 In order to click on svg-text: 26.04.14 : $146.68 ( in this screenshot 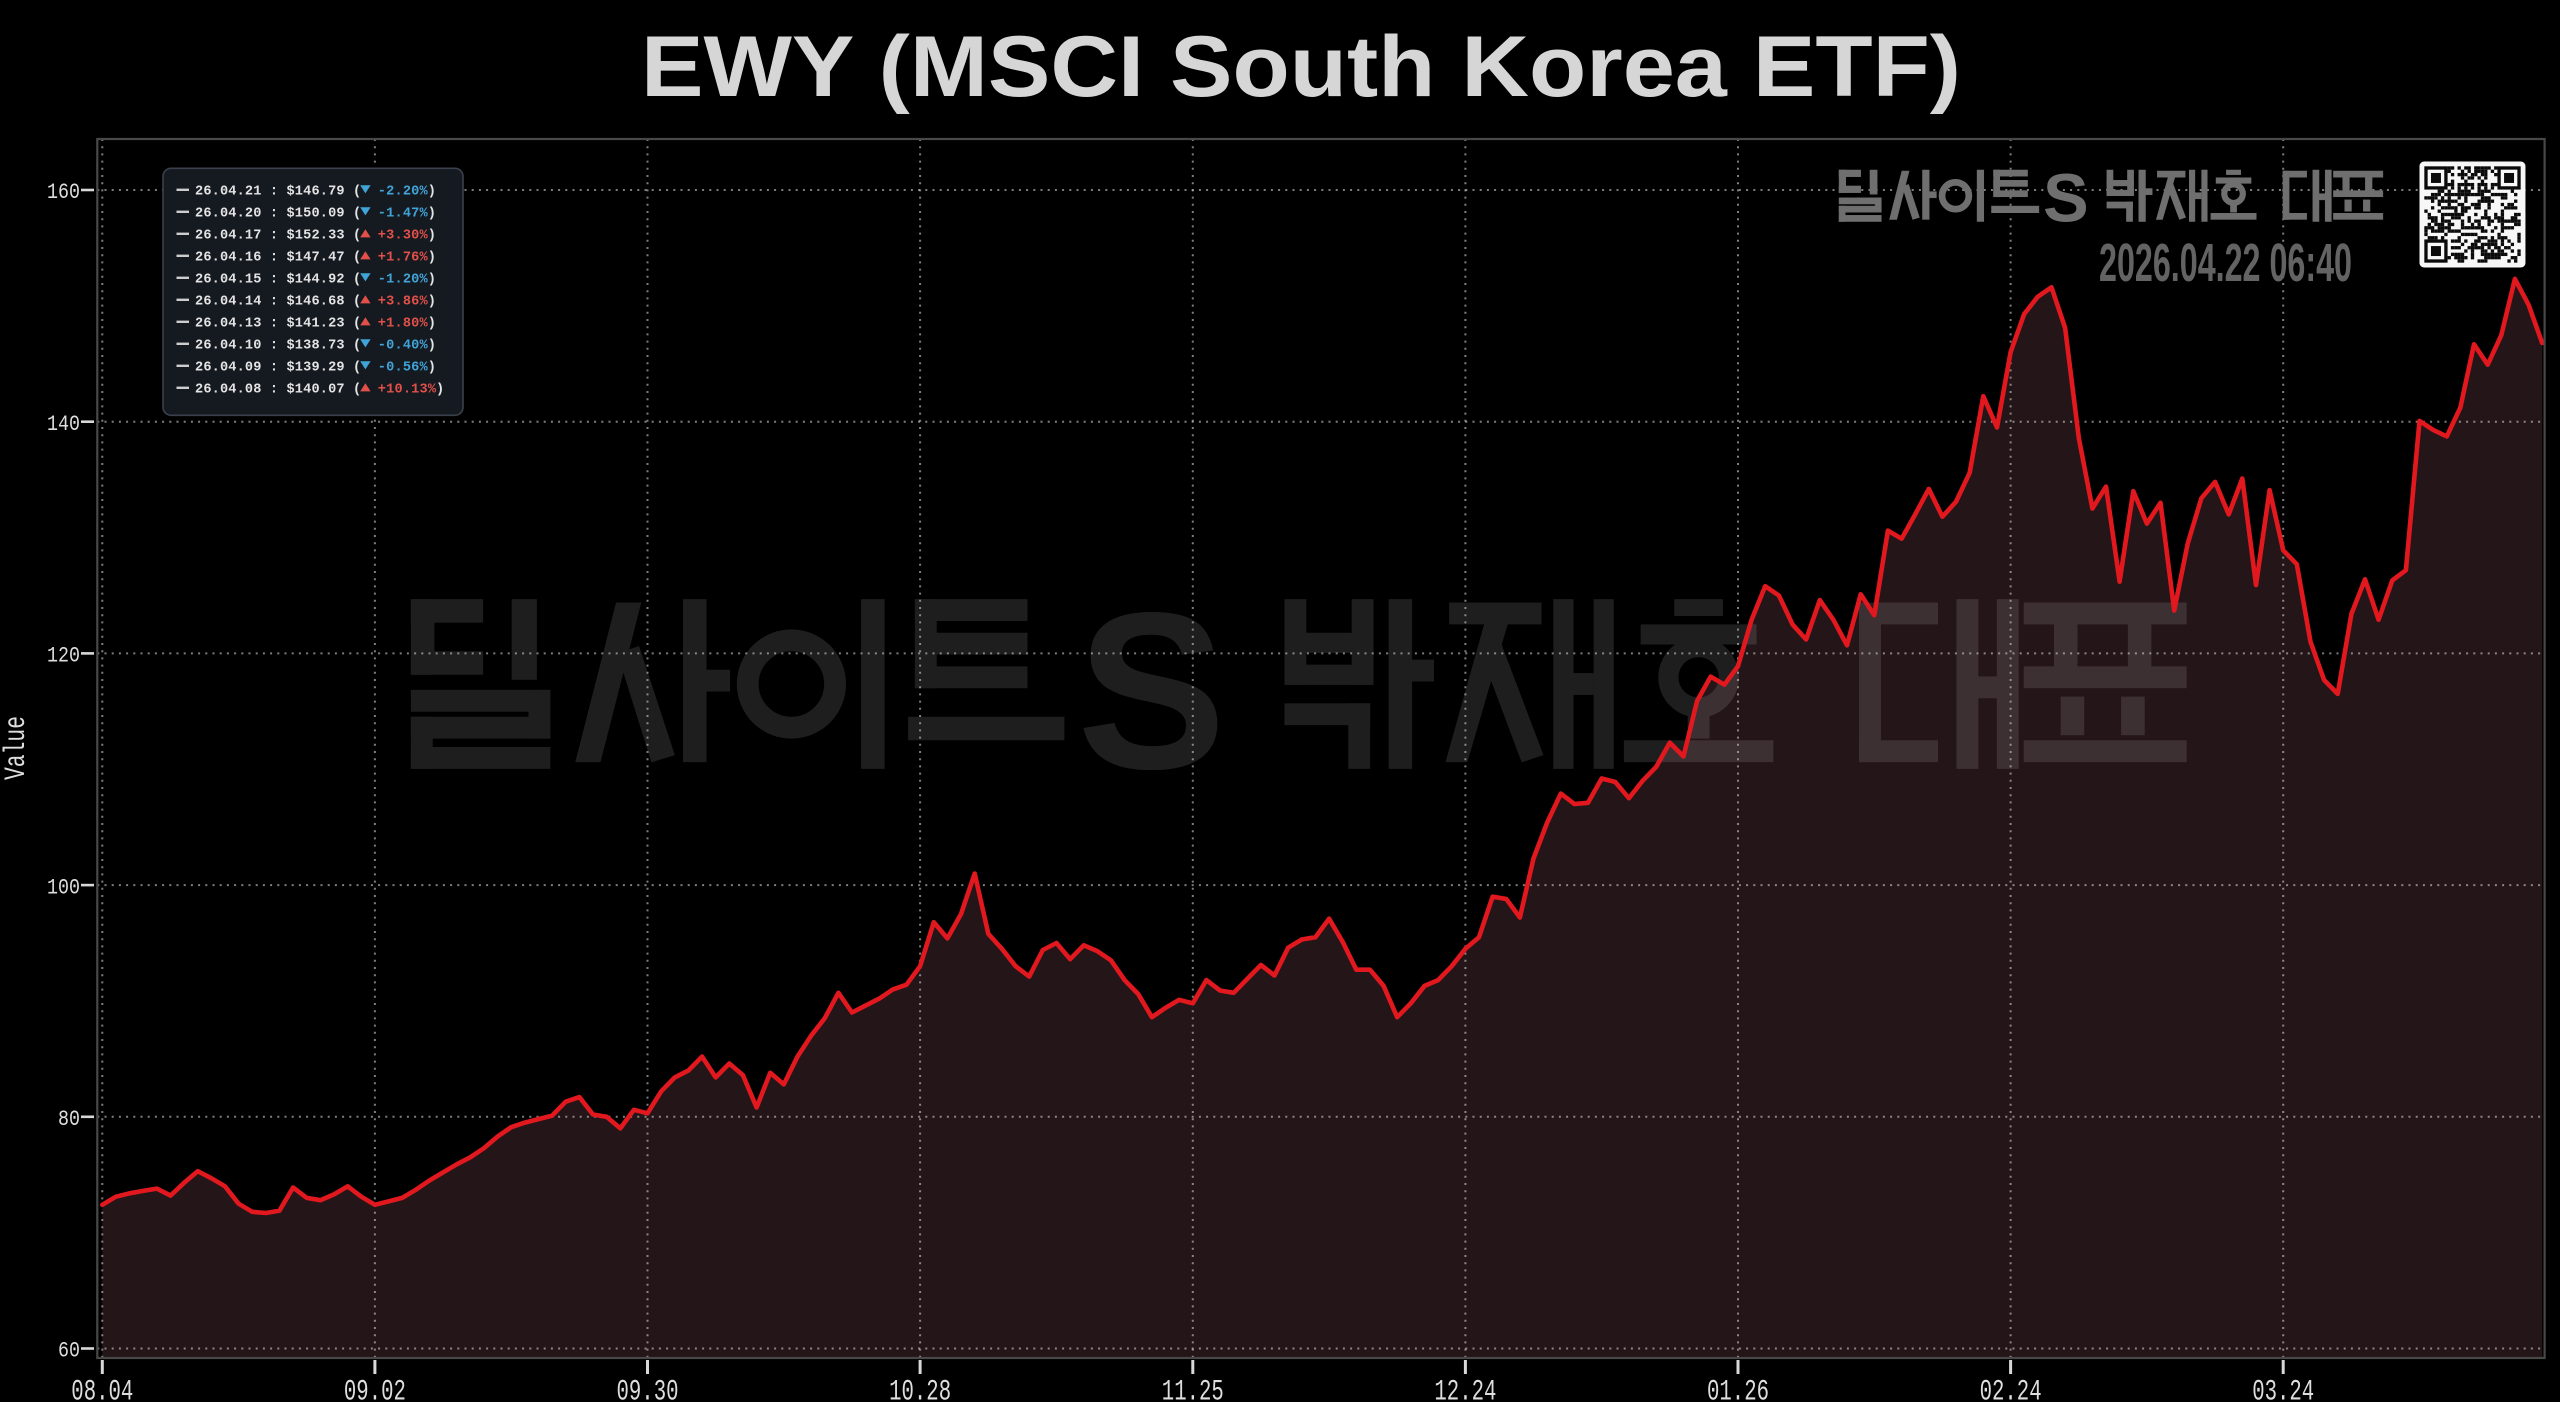, I will do `click(278, 302)`.